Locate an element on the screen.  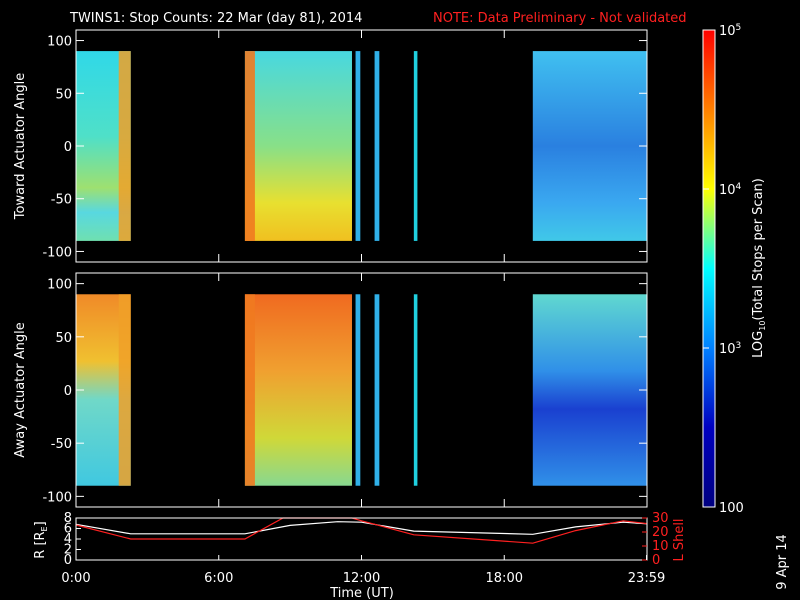
y-tick-label: 4 is located at coordinates (68, 539).